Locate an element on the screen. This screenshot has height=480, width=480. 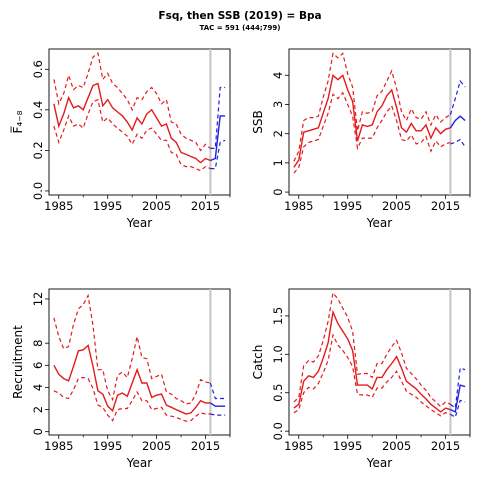
recruitment-ytick-label: 4 is located at coordinates (38, 387).